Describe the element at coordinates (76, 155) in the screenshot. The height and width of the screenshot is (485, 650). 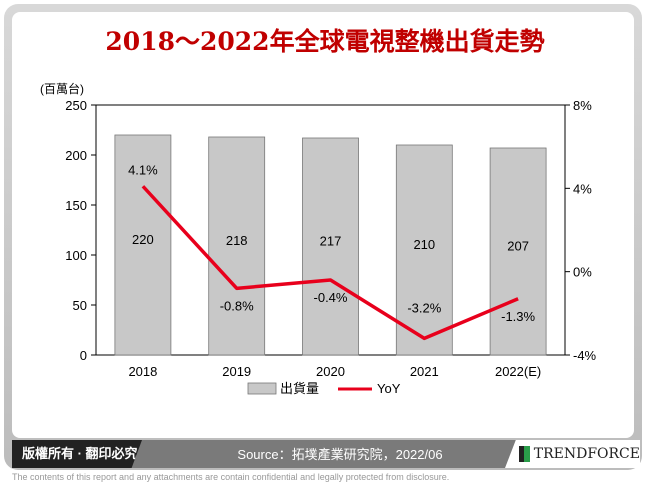
I see `y-tick-label: 200` at that location.